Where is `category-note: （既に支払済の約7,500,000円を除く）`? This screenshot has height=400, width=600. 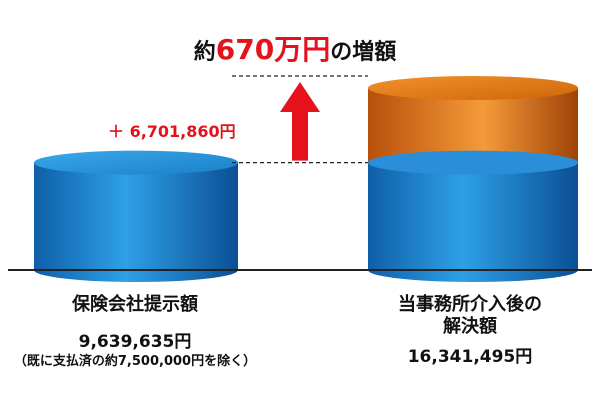 category-note: （既に支払済の約7,500,000円を除く） is located at coordinates (135, 361).